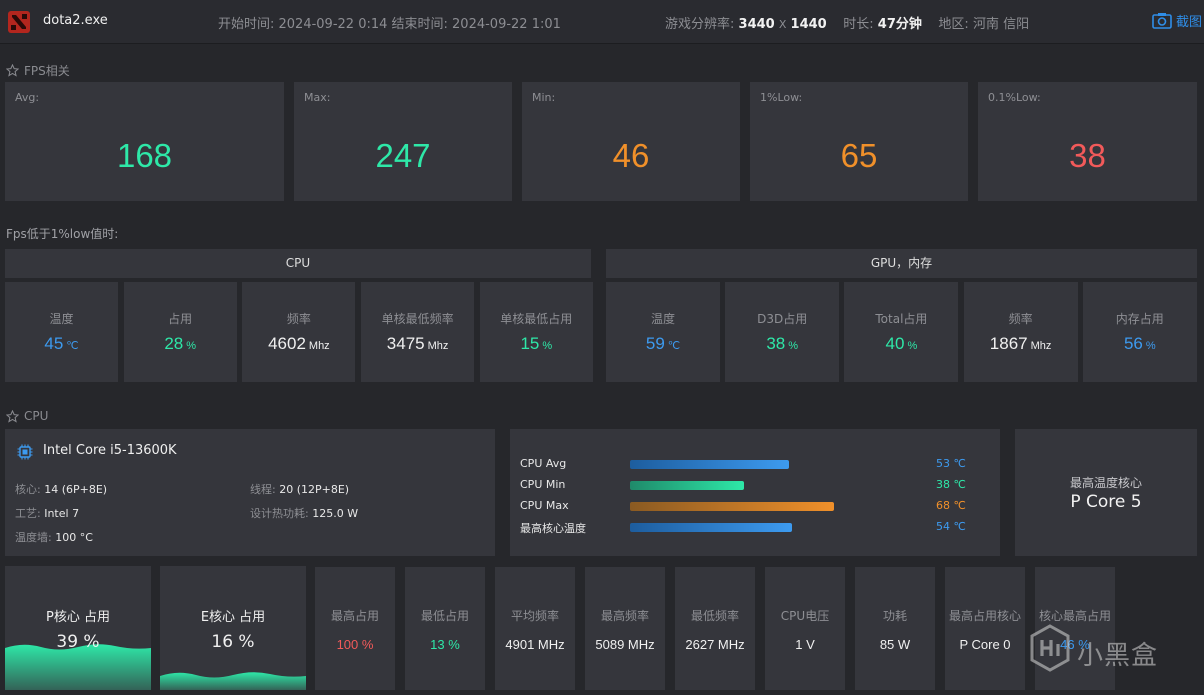 This screenshot has width=1204, height=695. What do you see at coordinates (287, 343) in the screenshot?
I see `cpu-low-stat-value: 4602` at bounding box center [287, 343].